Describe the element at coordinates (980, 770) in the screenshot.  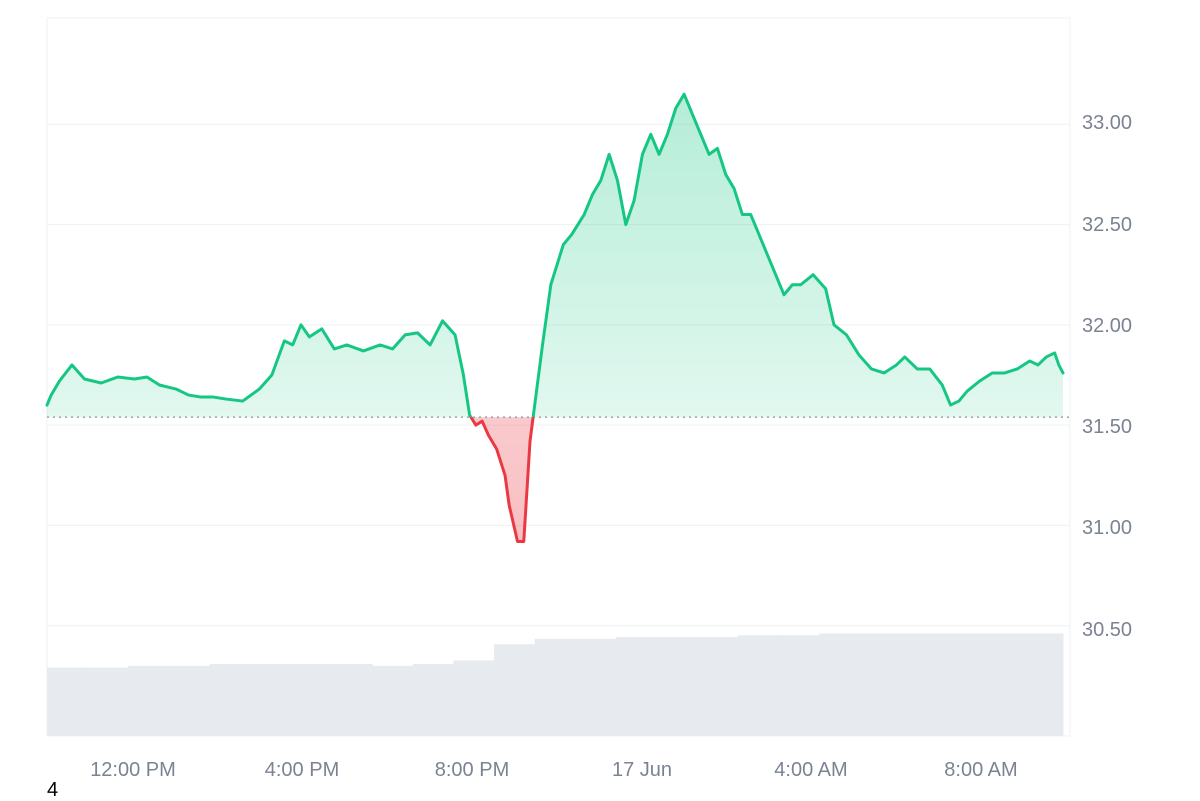
I see `x-tick-label: 8:00 AM` at that location.